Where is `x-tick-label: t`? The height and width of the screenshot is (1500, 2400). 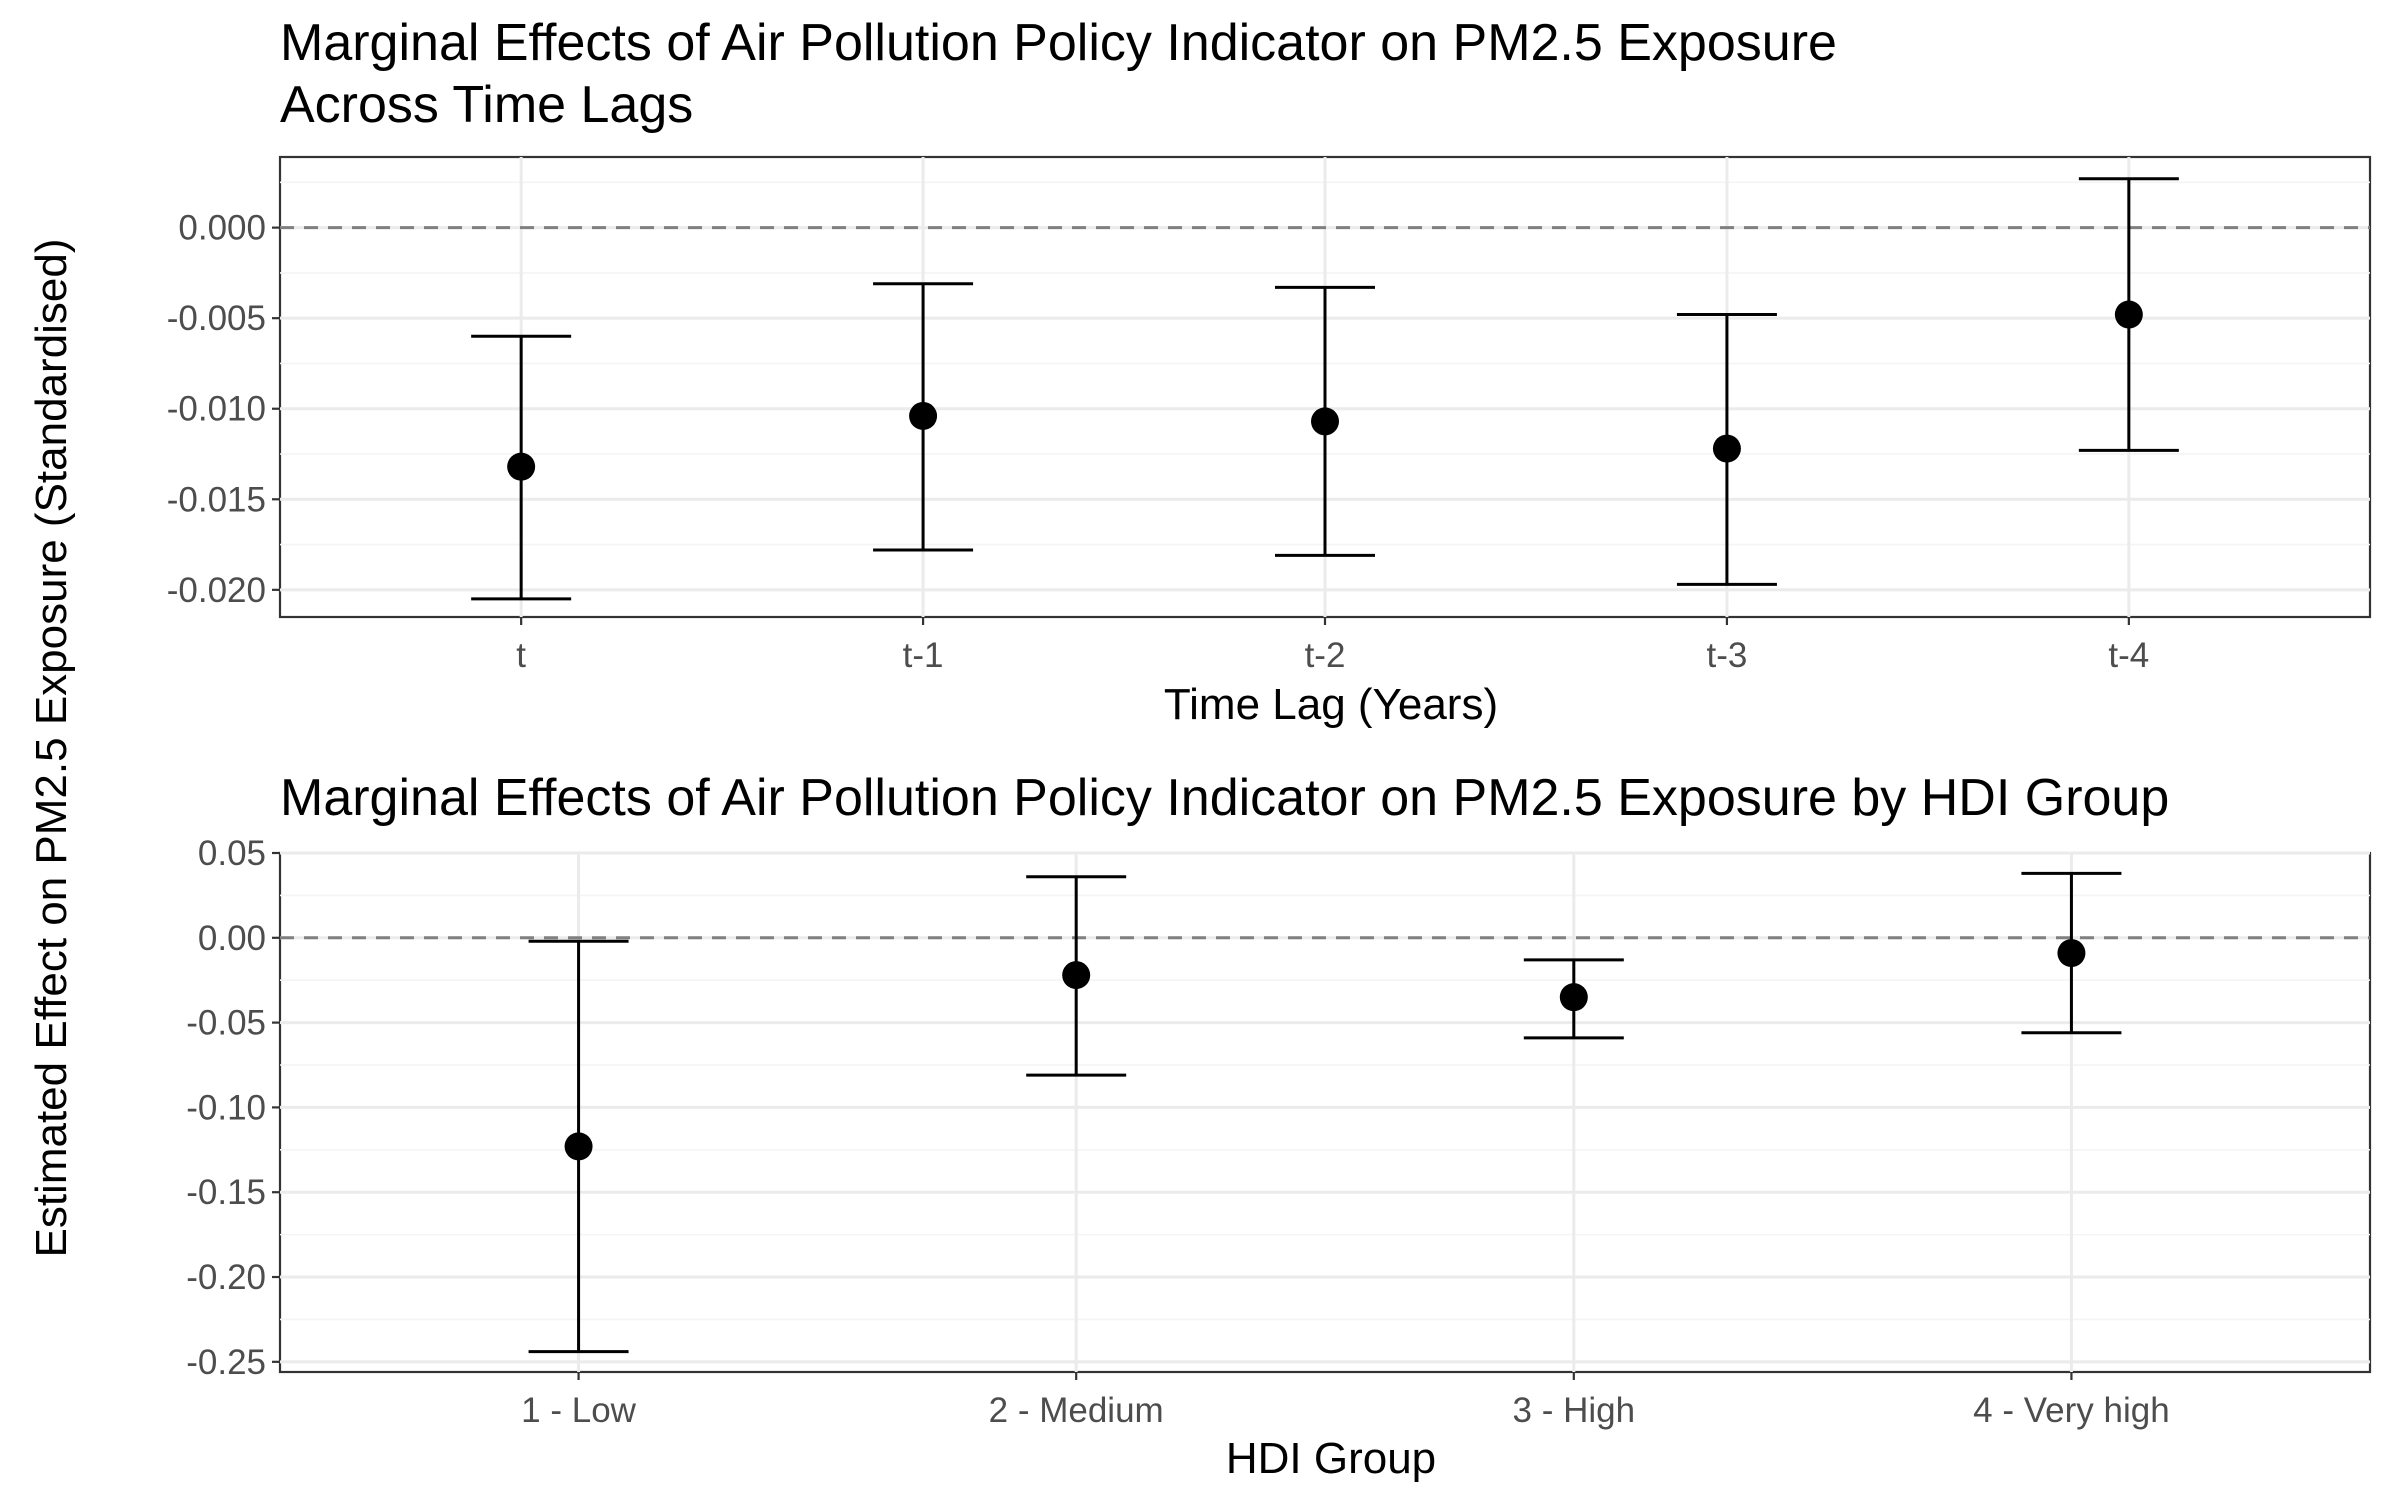
x-tick-label: t is located at coordinates (521, 655).